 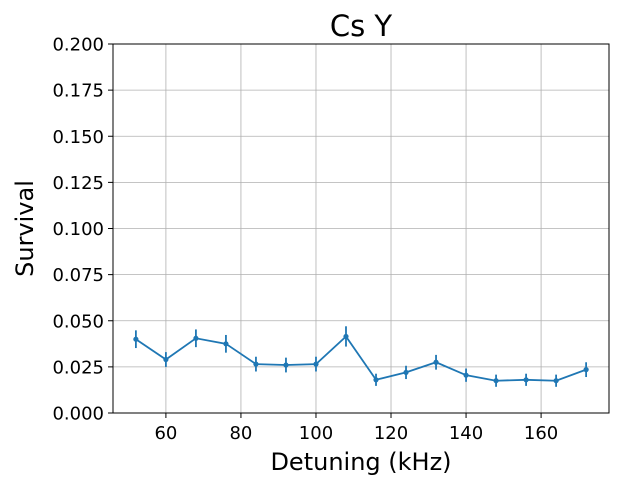 I want to click on x-tick-label: 100, so click(x=316, y=433).